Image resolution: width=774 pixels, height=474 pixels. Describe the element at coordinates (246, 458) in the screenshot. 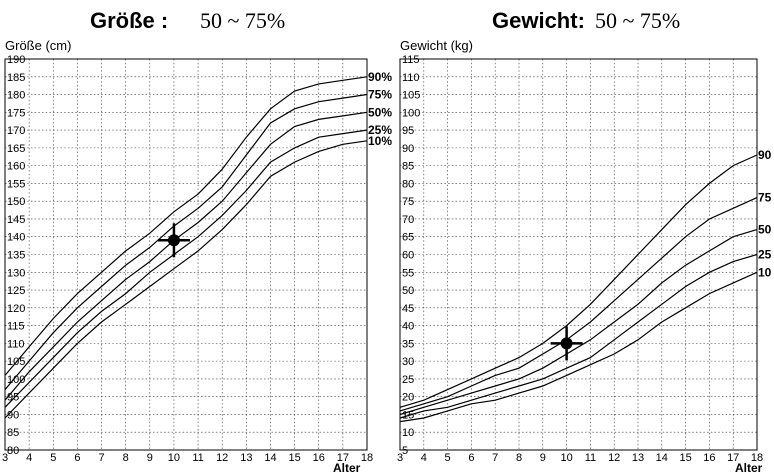

I see `height-x-tick-label: 13` at that location.